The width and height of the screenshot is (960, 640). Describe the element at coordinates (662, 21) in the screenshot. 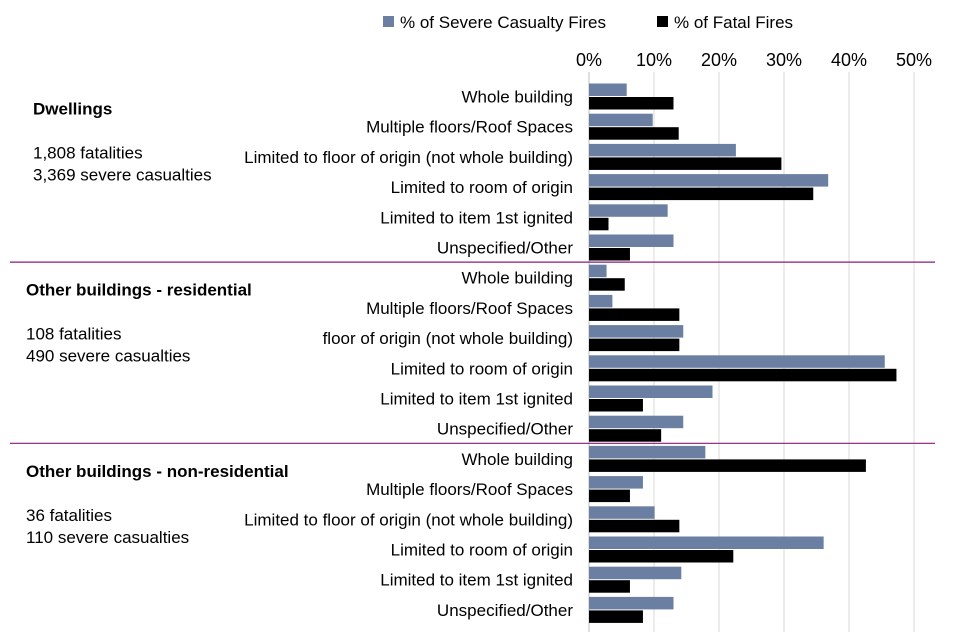

I see `legend-swatch-fatal` at that location.